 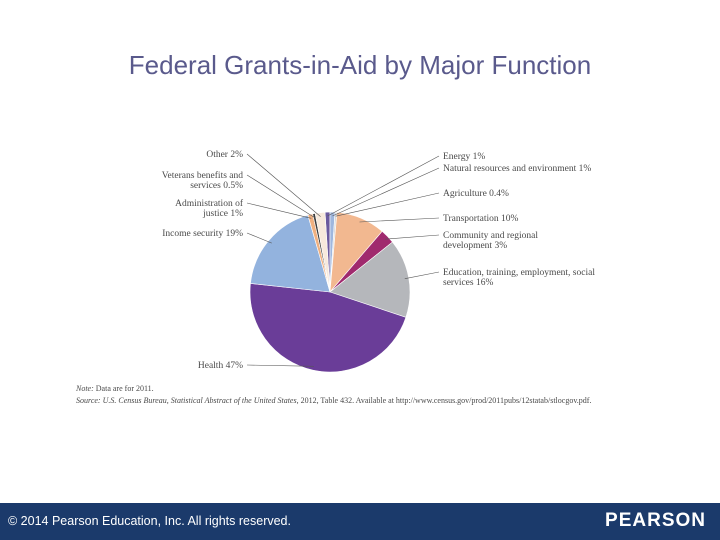 What do you see at coordinates (123, 388) in the screenshot?
I see `note-text: Data are for 2011.` at bounding box center [123, 388].